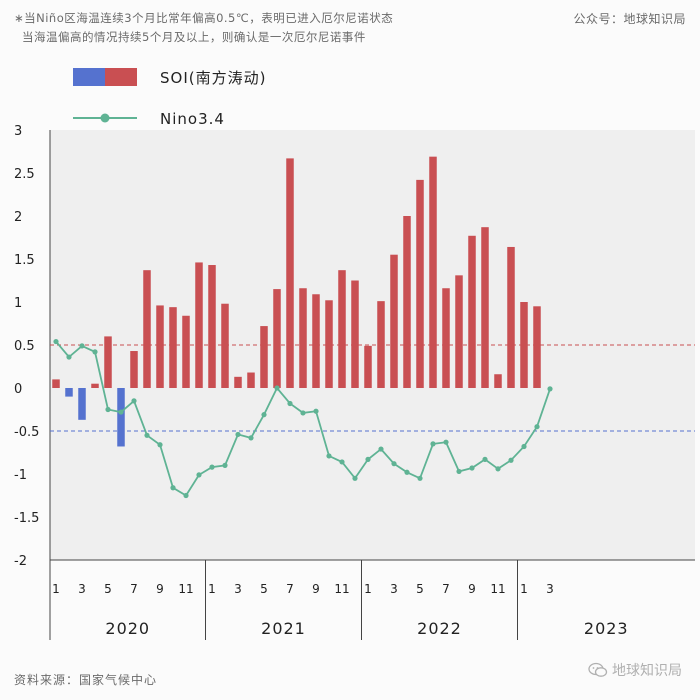  I want to click on chart-legend: SOI(南方涛动) Nino3.4, so click(169, 98).